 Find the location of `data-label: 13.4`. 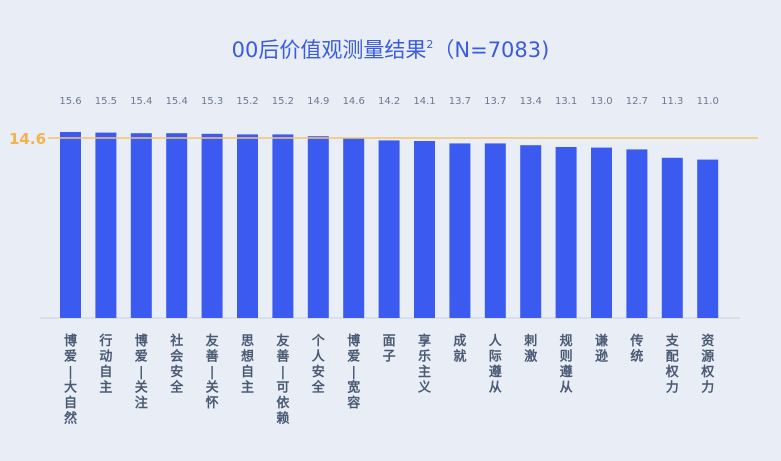

data-label: 13.4 is located at coordinates (531, 101).